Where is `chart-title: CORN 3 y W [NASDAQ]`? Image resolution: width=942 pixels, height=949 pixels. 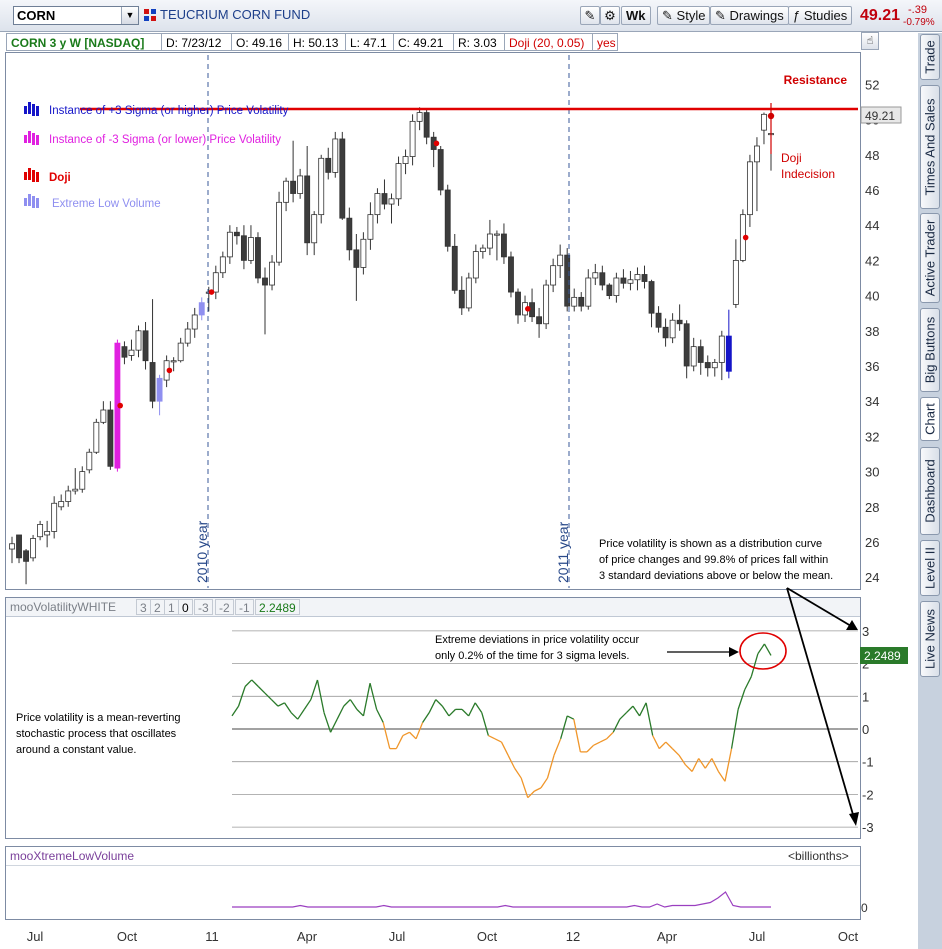
chart-title: CORN 3 y W [NASDAQ] is located at coordinates (83, 42).